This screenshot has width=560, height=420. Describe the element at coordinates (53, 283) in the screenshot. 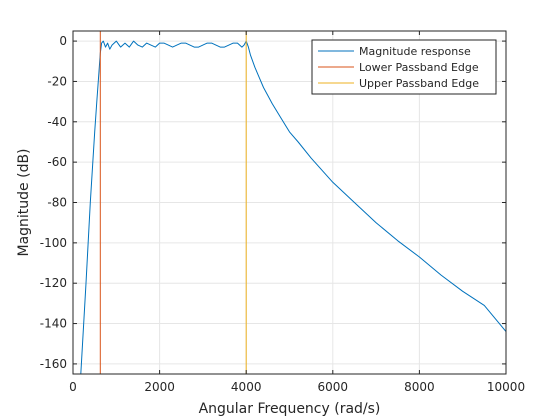

I see `y-tick-label: -120` at that location.